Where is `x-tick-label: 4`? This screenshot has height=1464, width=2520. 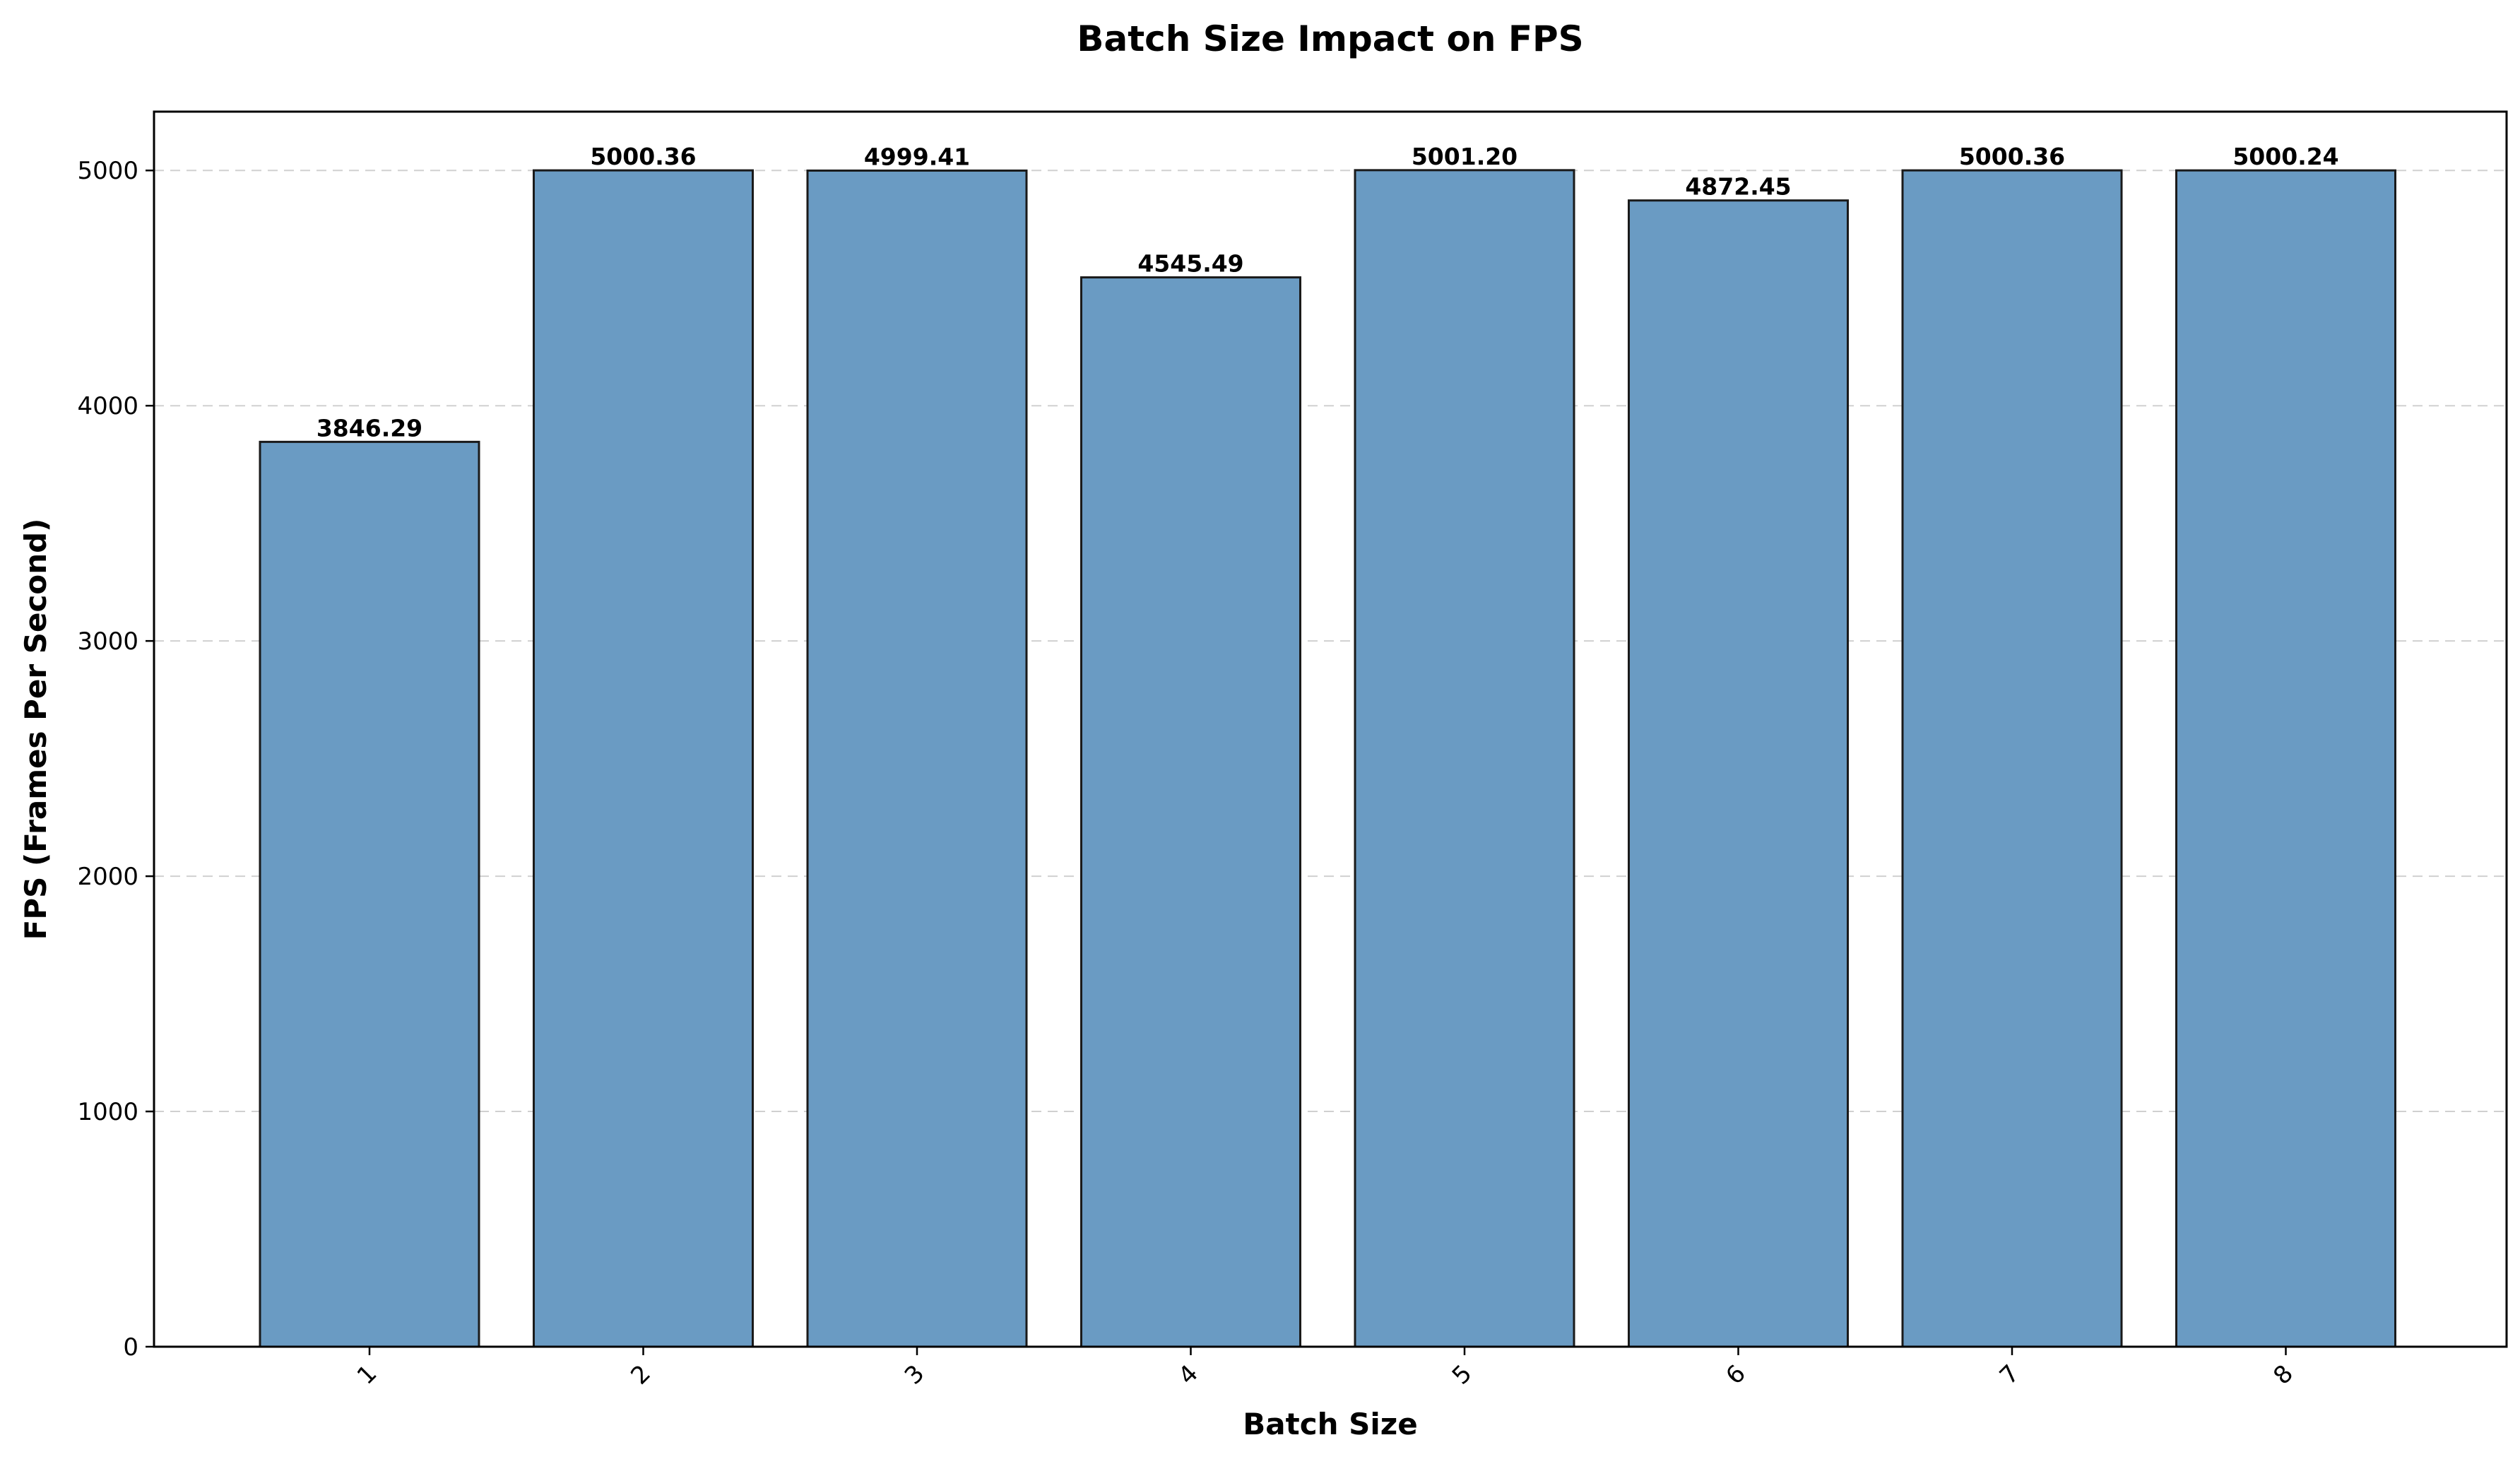 x-tick-label: 4 is located at coordinates (1188, 1375).